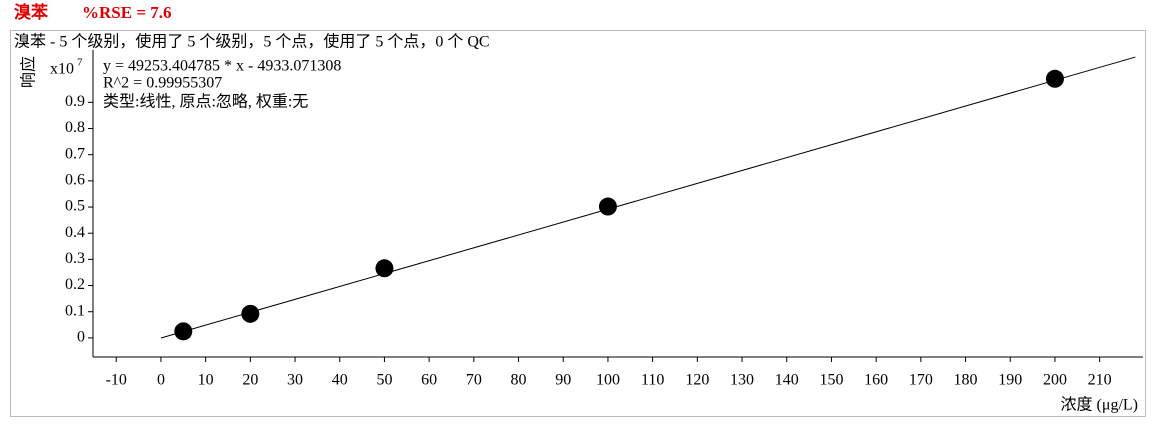 The image size is (1156, 429). Describe the element at coordinates (31, 12) in the screenshot. I see `compound-name: 溴苯` at that location.